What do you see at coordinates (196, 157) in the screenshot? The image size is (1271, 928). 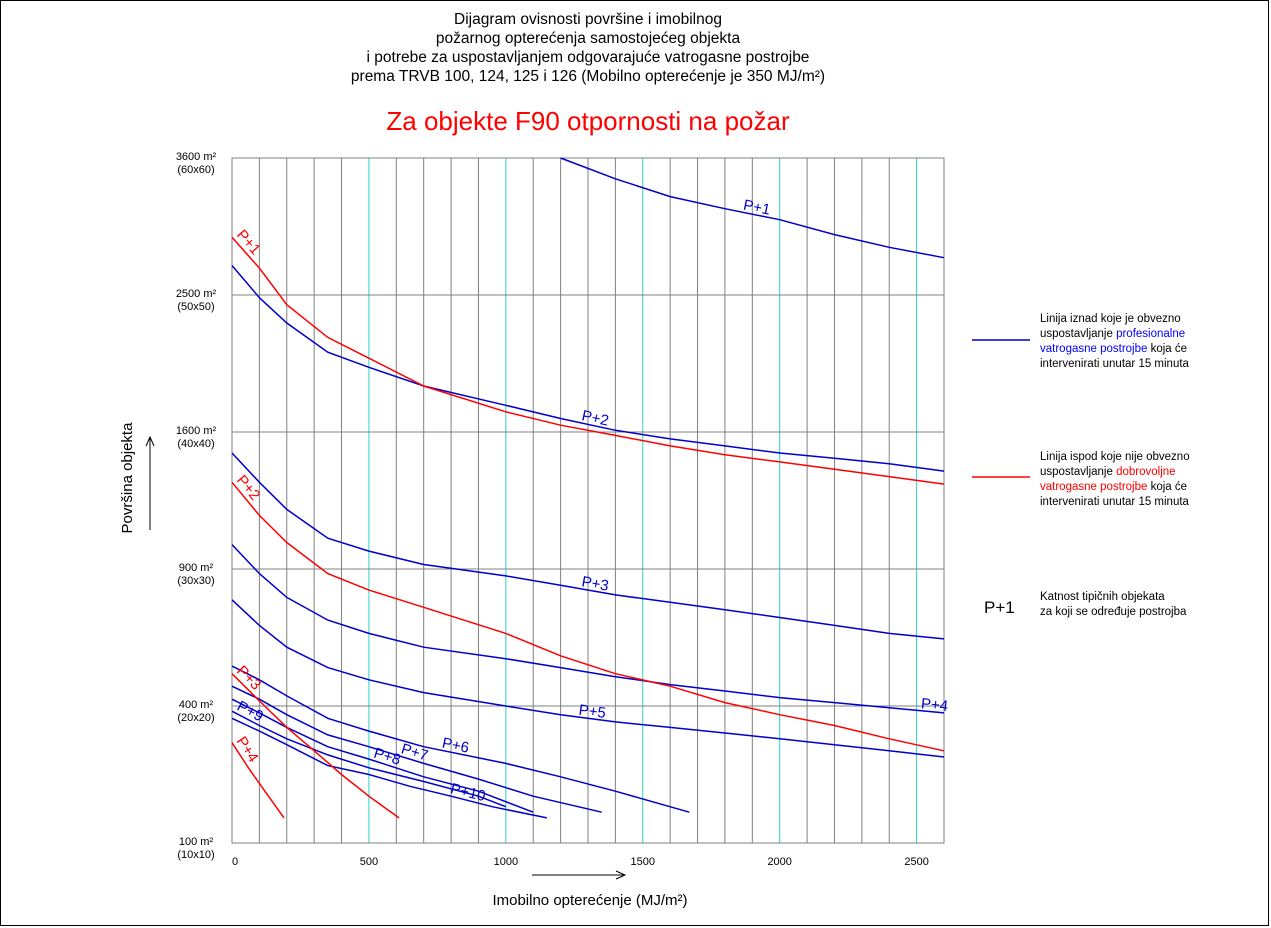 I see `y-tick-label: 3600 m²` at bounding box center [196, 157].